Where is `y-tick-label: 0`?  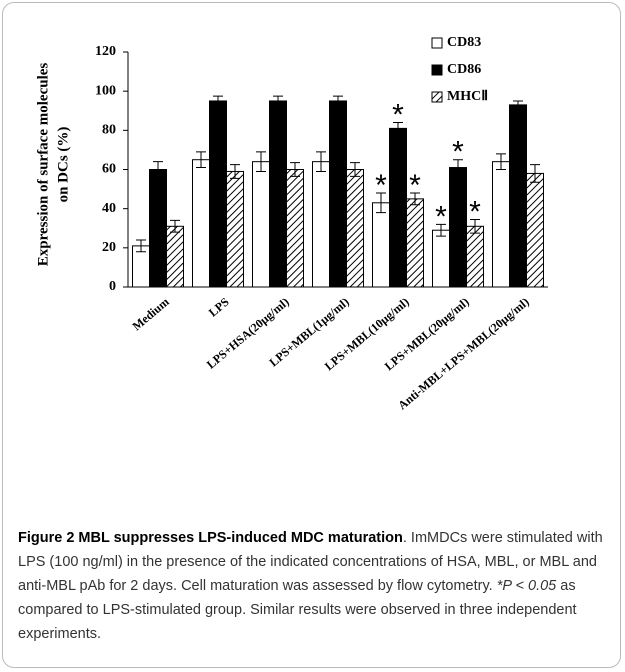
y-tick-label: 0 is located at coordinates (112, 286).